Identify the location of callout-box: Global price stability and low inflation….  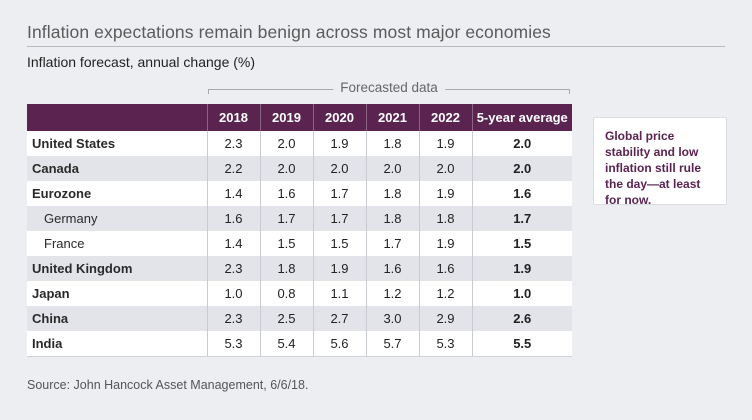
(660, 162).